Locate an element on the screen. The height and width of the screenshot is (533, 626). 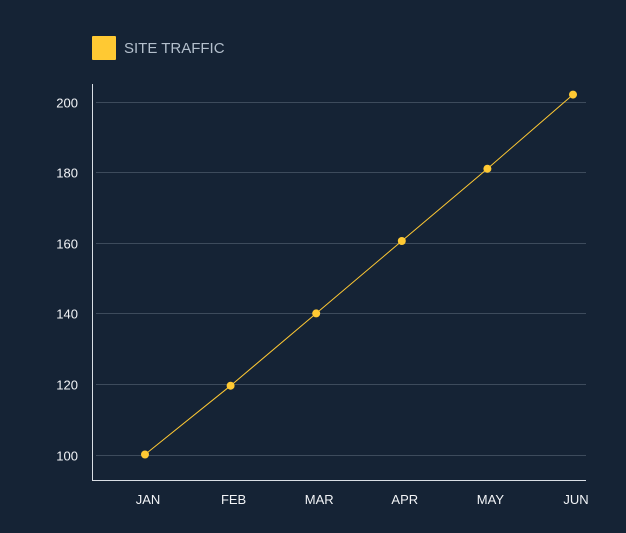
data-point-feb is located at coordinates (230, 385).